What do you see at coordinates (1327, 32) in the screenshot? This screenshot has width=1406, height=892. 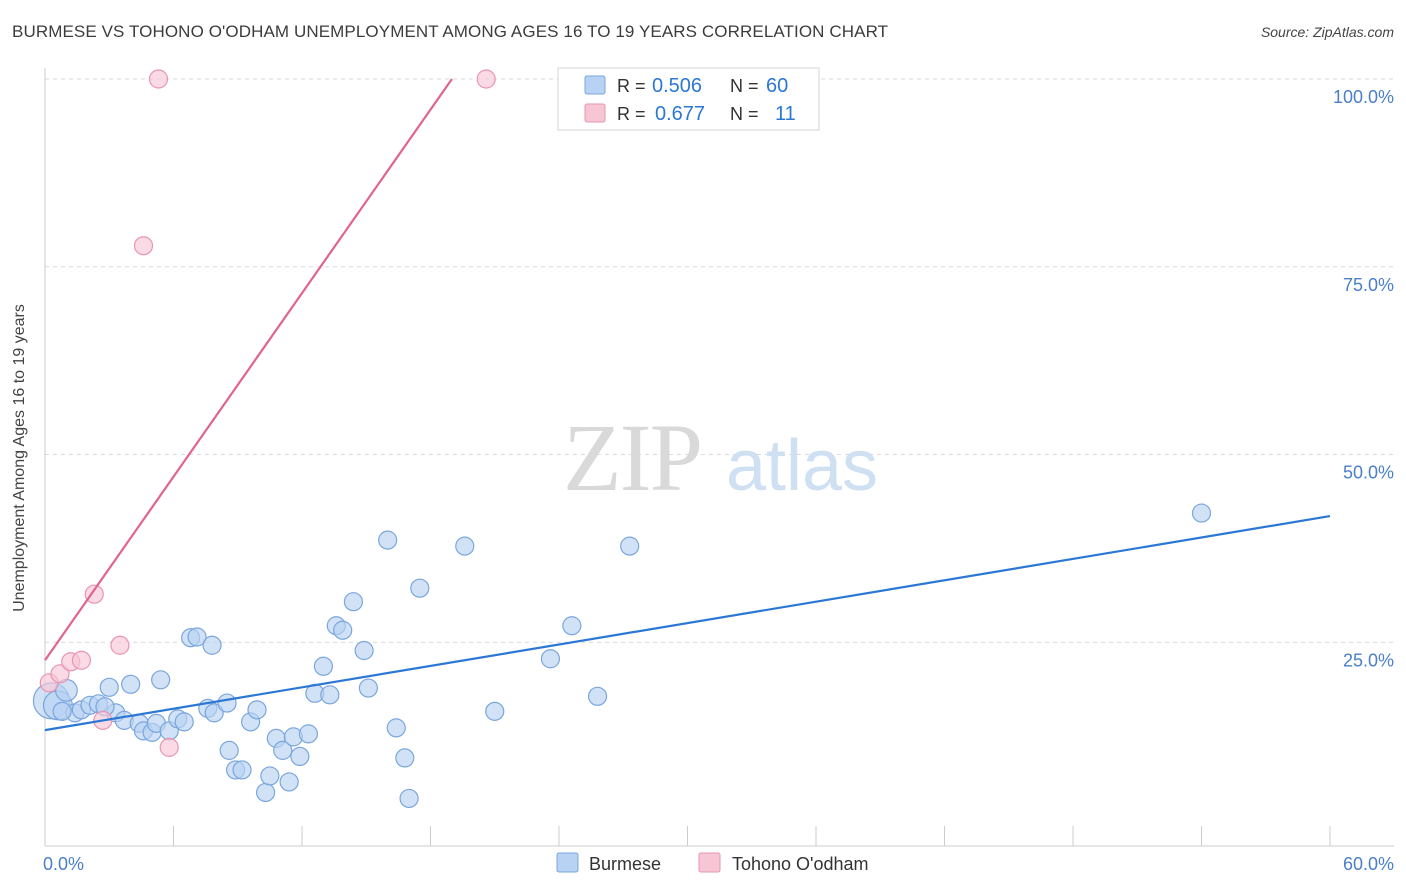 I see `source-label: Source: ZipAtlas.com` at bounding box center [1327, 32].